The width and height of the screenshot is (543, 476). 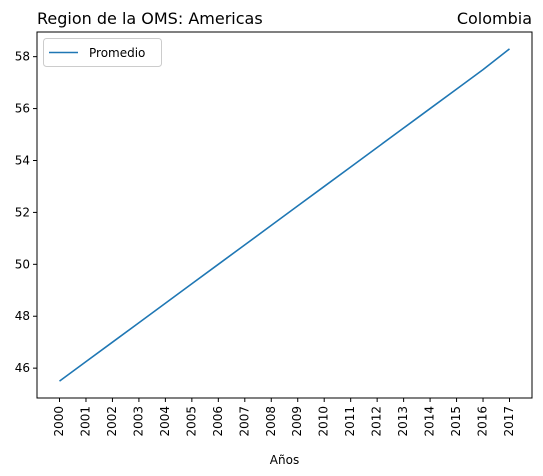 What do you see at coordinates (22, 316) in the screenshot?
I see `y-tick-label: 48` at bounding box center [22, 316].